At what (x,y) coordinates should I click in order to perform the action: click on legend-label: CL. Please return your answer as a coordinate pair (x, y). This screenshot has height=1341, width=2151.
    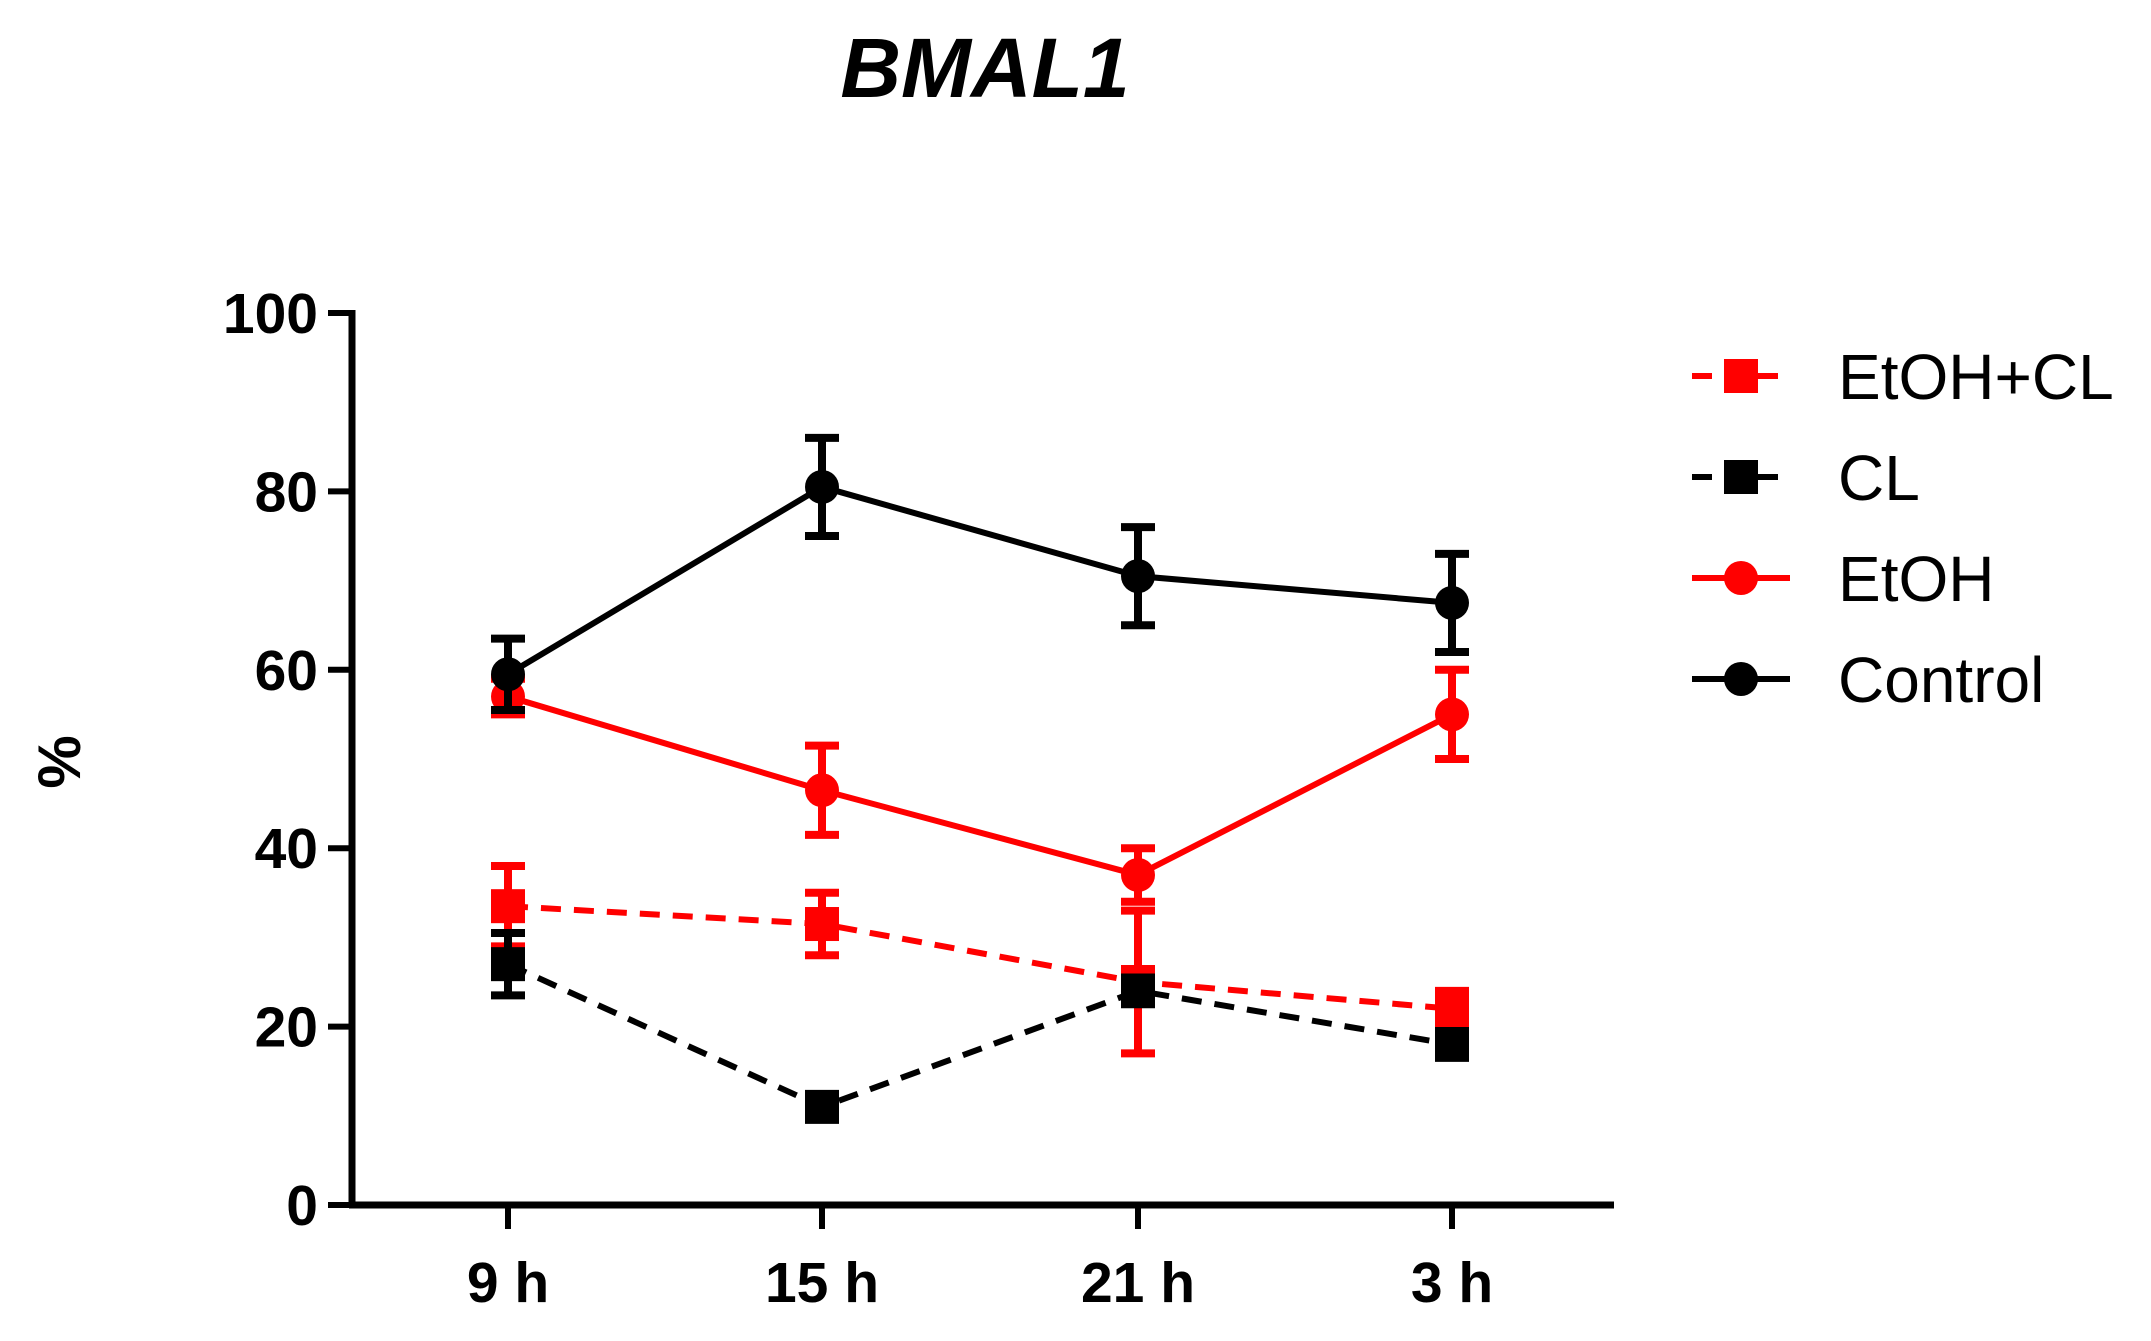
    Looking at the image, I should click on (1879, 478).